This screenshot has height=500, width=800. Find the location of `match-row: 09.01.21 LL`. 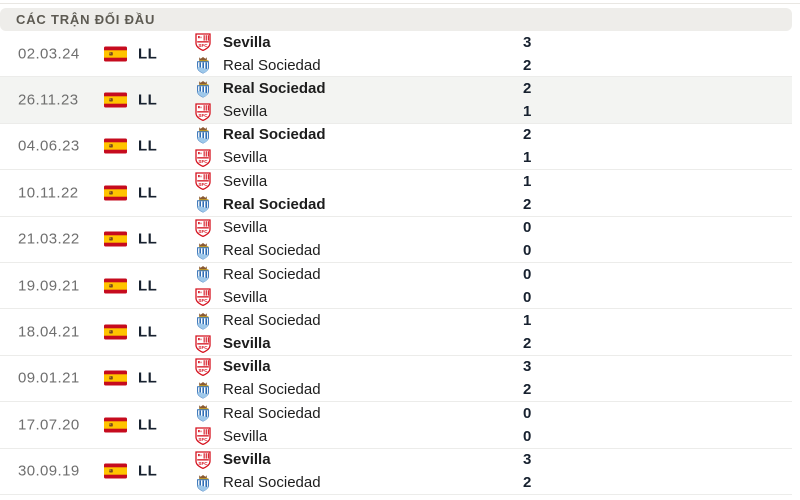

match-row: 09.01.21 LL is located at coordinates (396, 379).